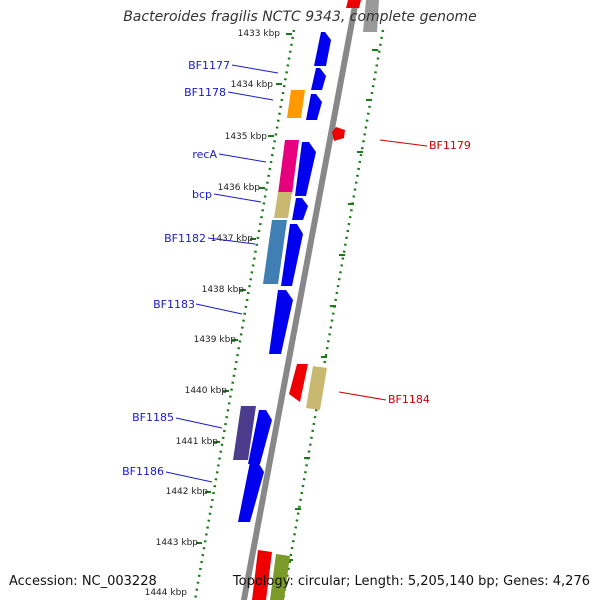 This screenshot has width=600, height=600. Describe the element at coordinates (177, 543) in the screenshot. I see `tick-label: 1443 kbp` at that location.